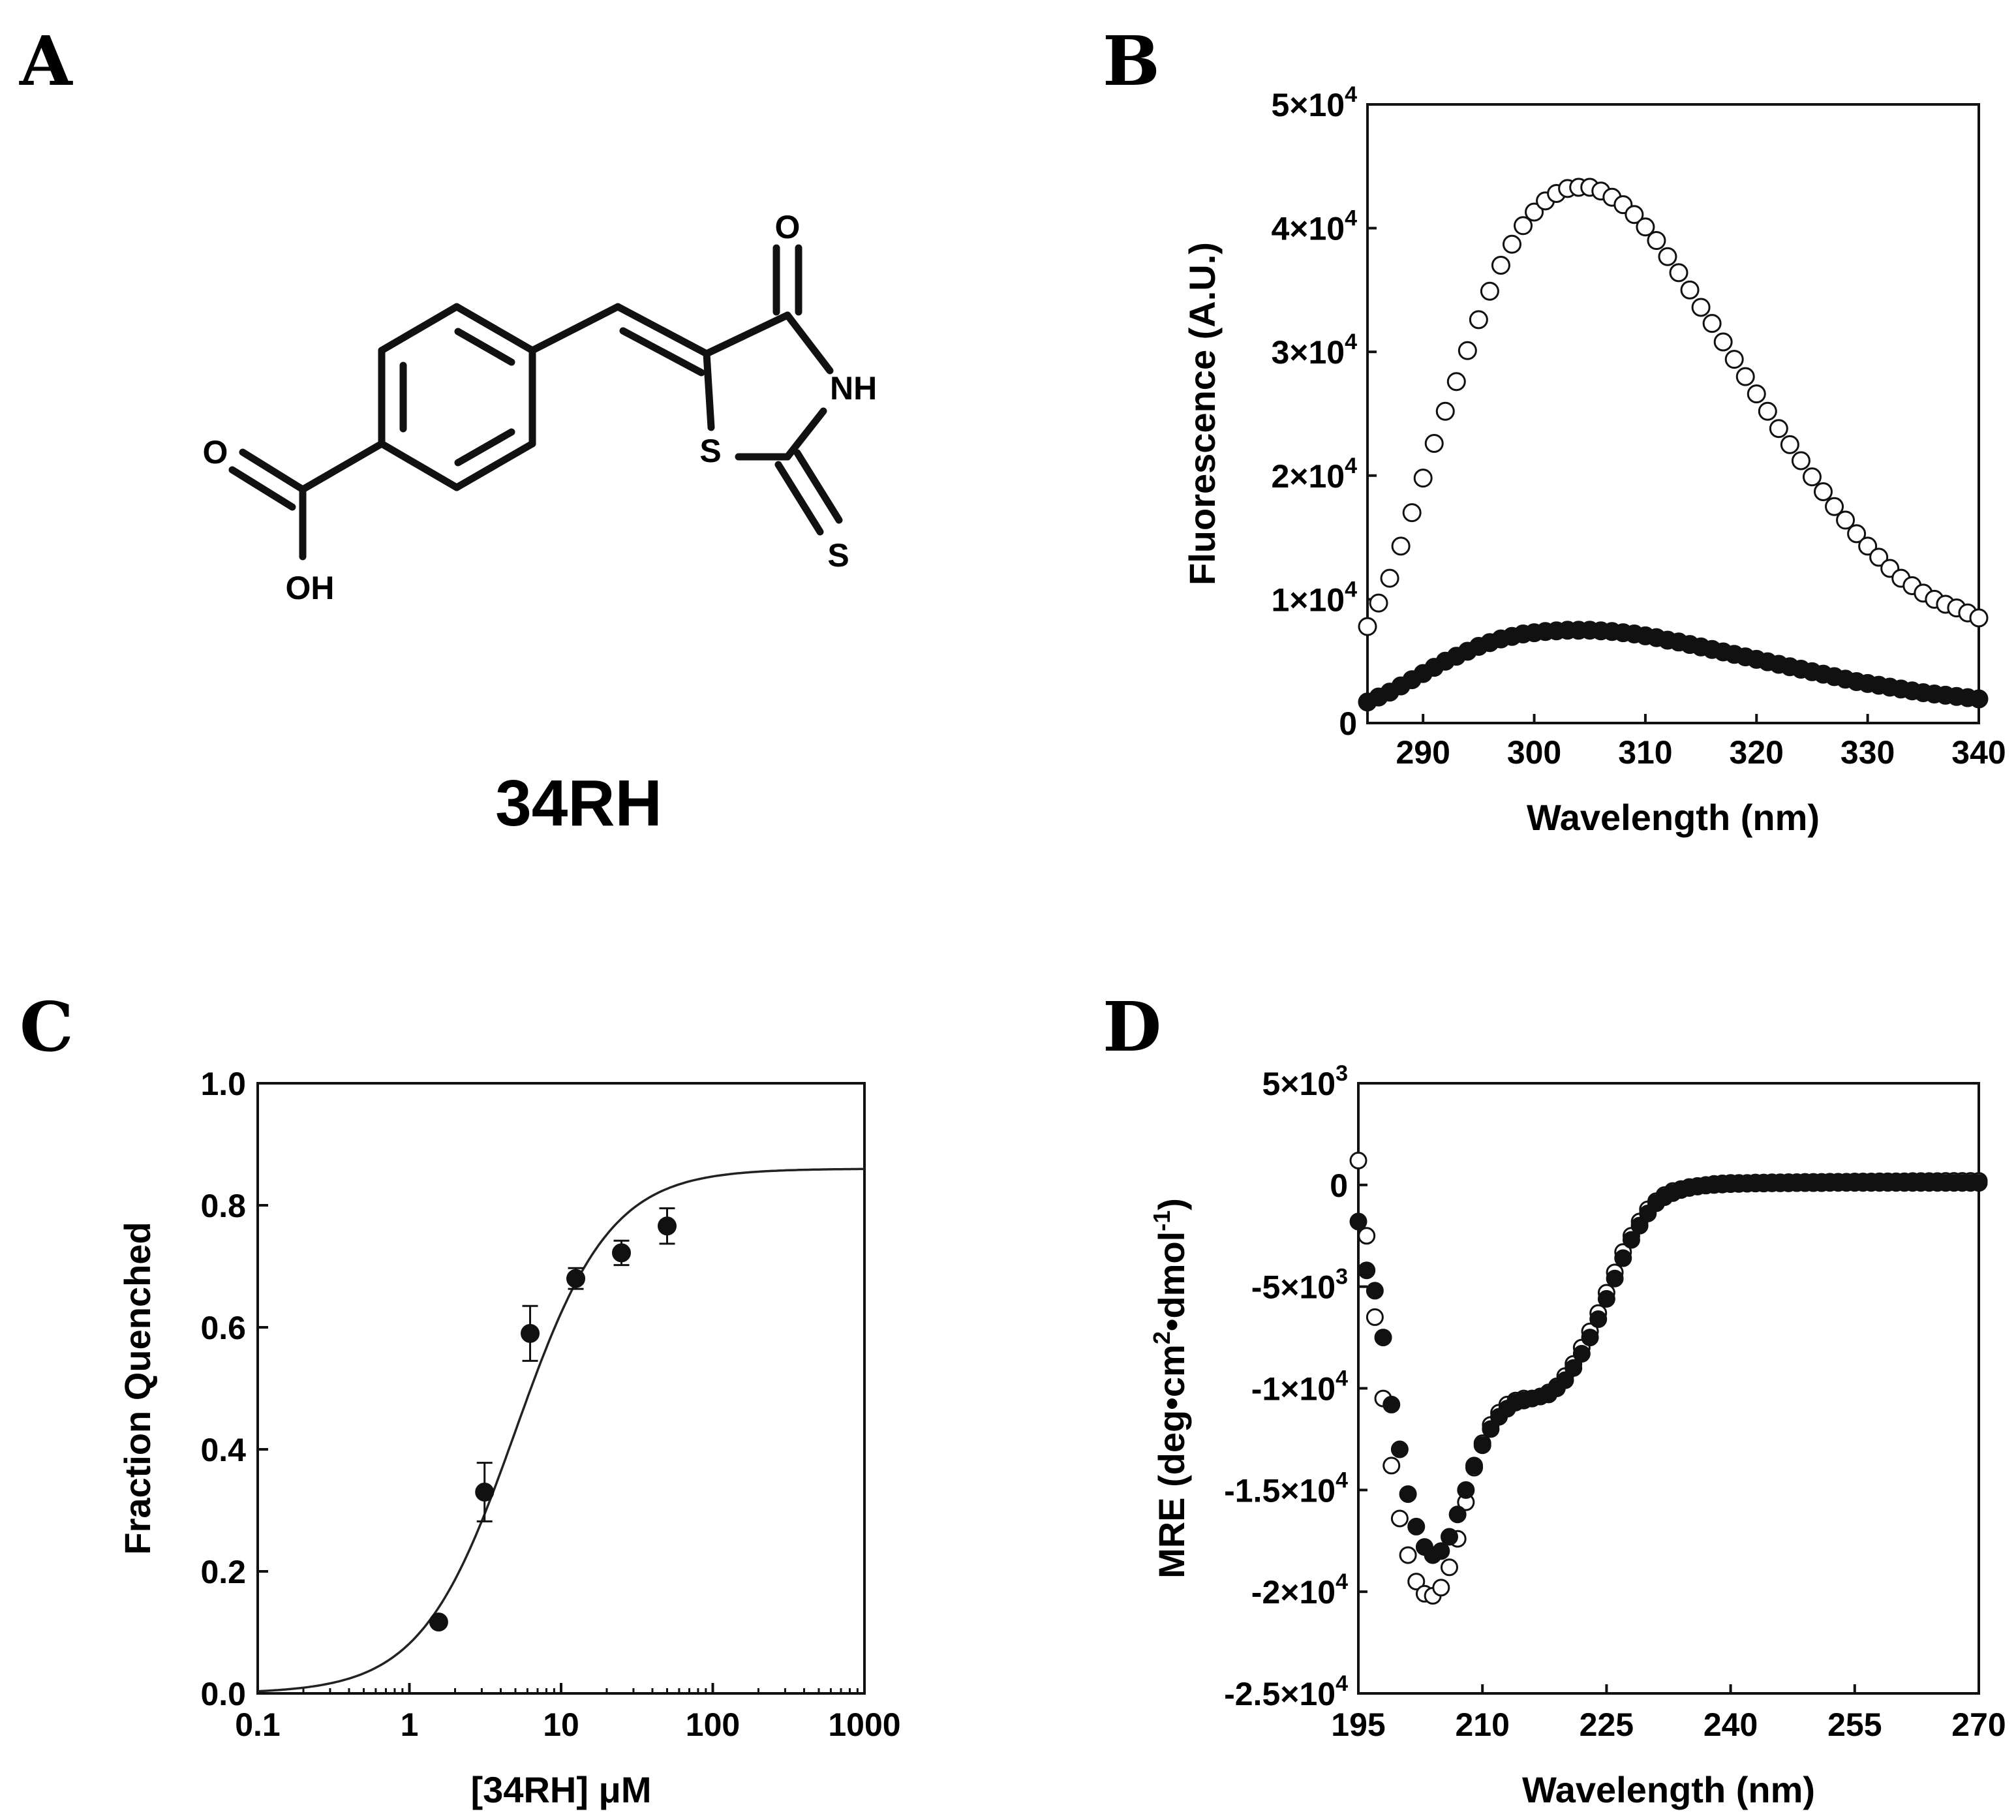 Image resolution: width=2016 pixels, height=1820 pixels. What do you see at coordinates (1668, 1790) in the screenshot?
I see `d-x-axis-label: Wavelength (nm)` at bounding box center [1668, 1790].